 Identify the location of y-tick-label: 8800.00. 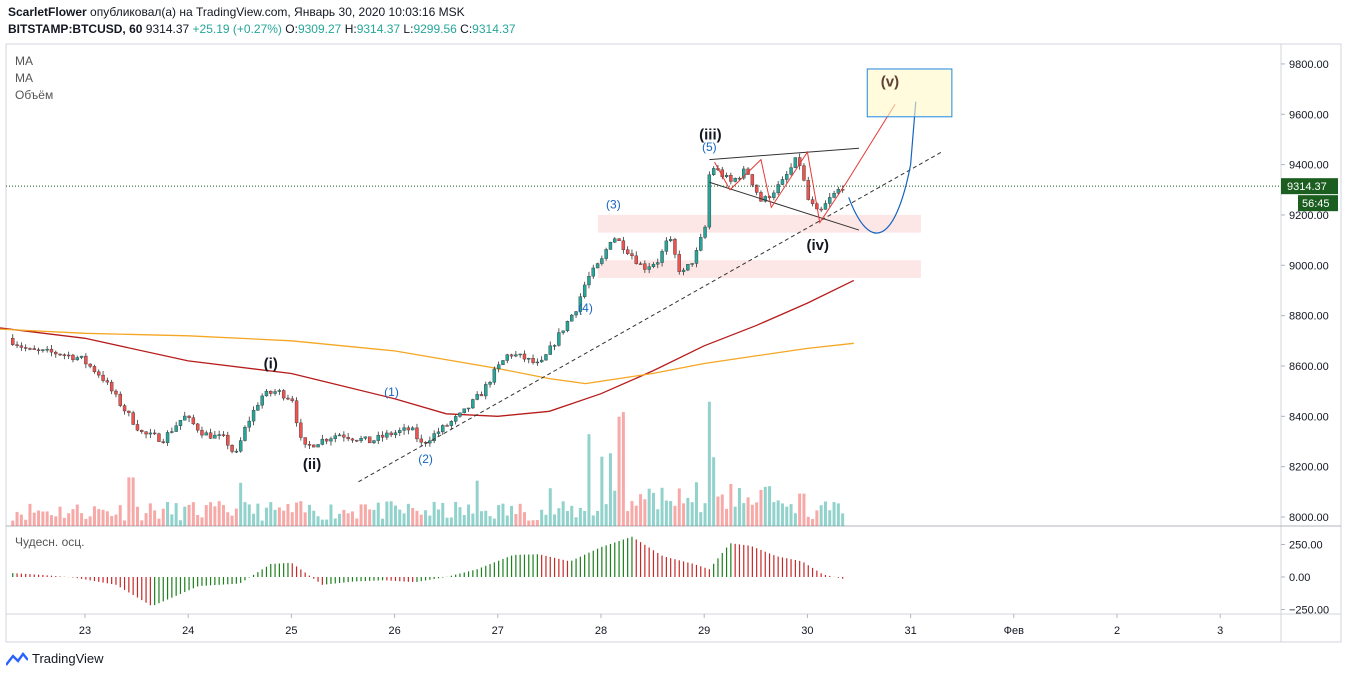
(1309, 317).